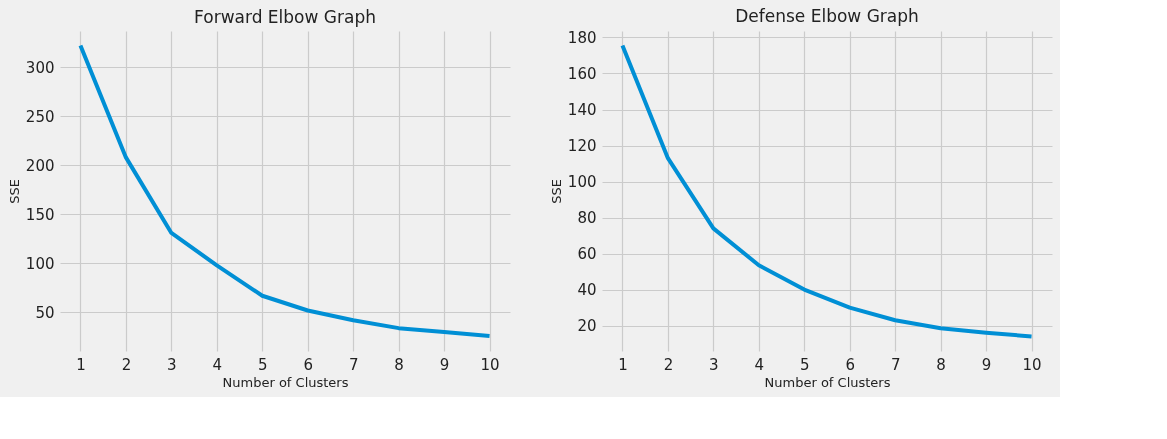 This screenshot has height=439, width=1167. Describe the element at coordinates (40, 67) in the screenshot. I see `y-tick-label: 300` at that location.